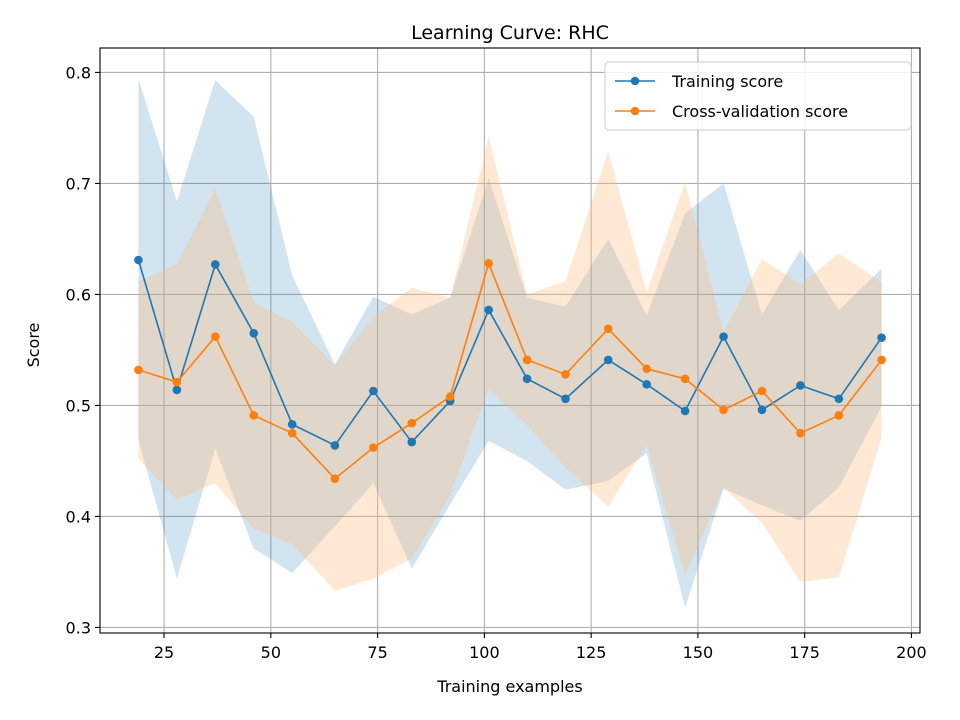 This screenshot has height=720, width=960. What do you see at coordinates (727, 81) in the screenshot?
I see `legend-training-label: Training score` at bounding box center [727, 81].